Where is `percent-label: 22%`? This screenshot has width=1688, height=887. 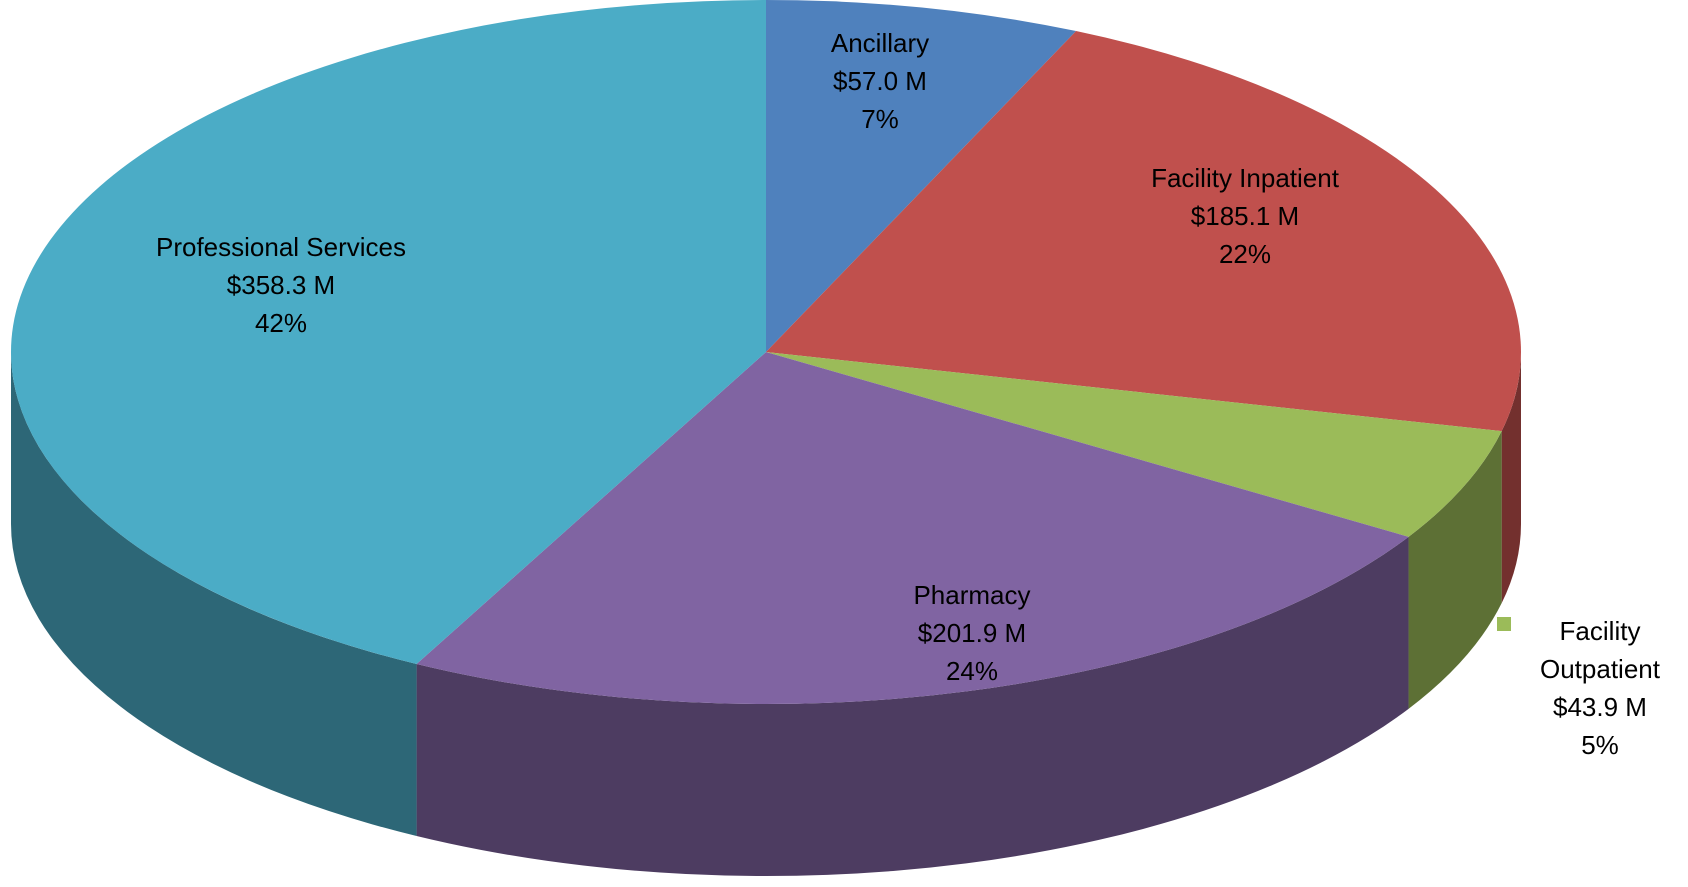 percent-label: 22% is located at coordinates (1245, 254).